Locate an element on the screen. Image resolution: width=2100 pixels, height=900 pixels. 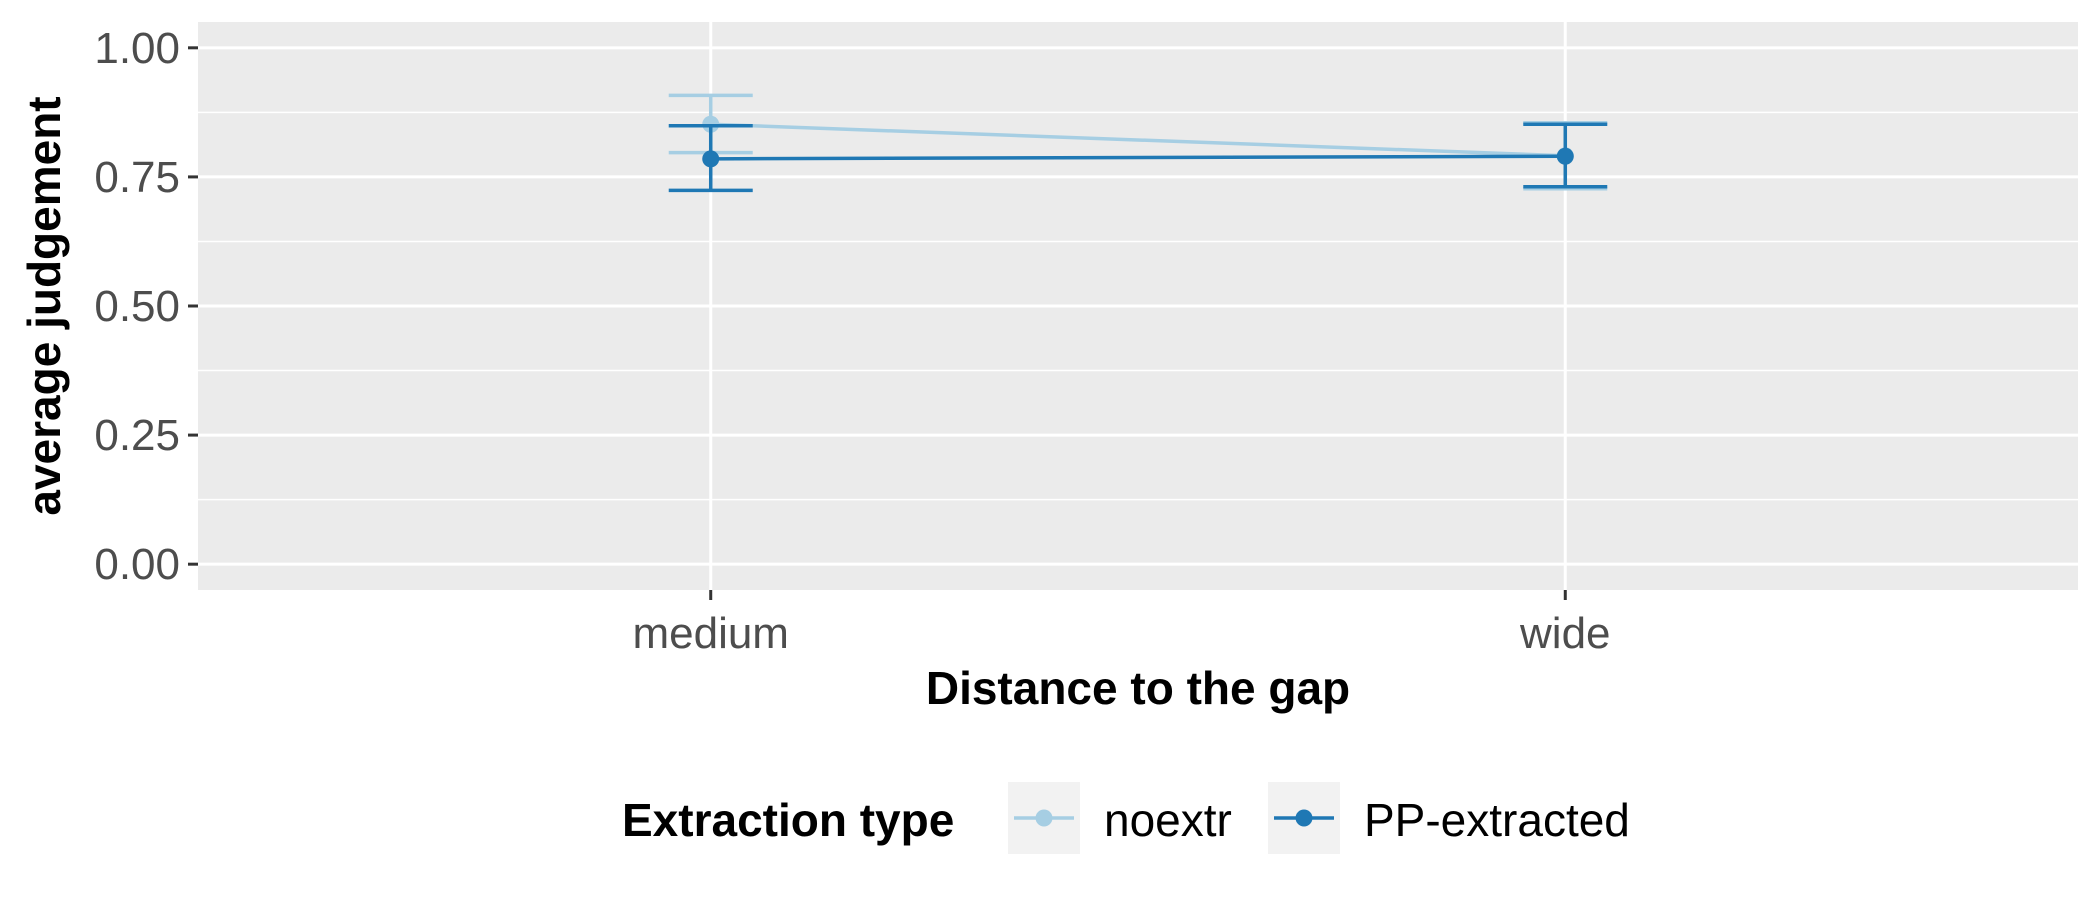
y-axis: 0.00 0.25 0.50 0.75 1.00 is located at coordinates (146, 306).